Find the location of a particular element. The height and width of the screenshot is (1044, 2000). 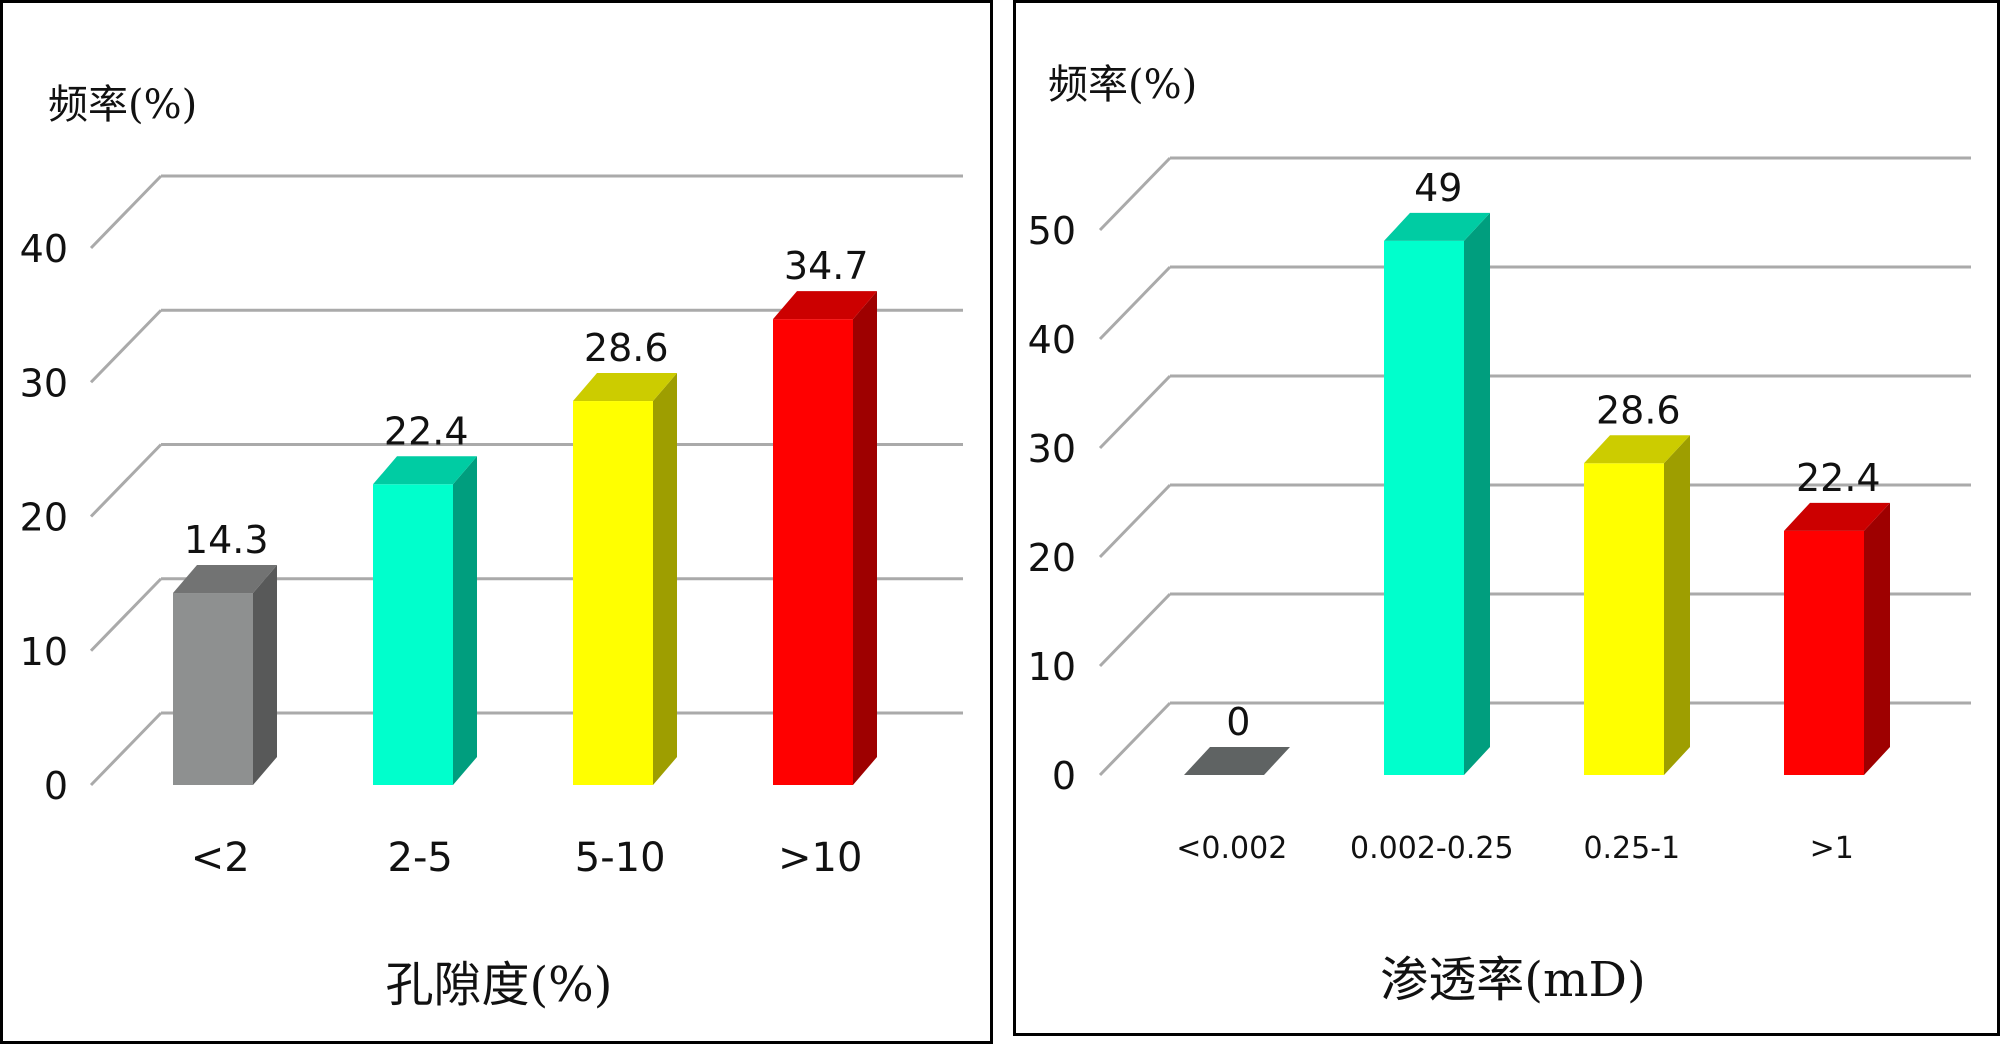

y-tick-label: 50 is located at coordinates (1052, 231).